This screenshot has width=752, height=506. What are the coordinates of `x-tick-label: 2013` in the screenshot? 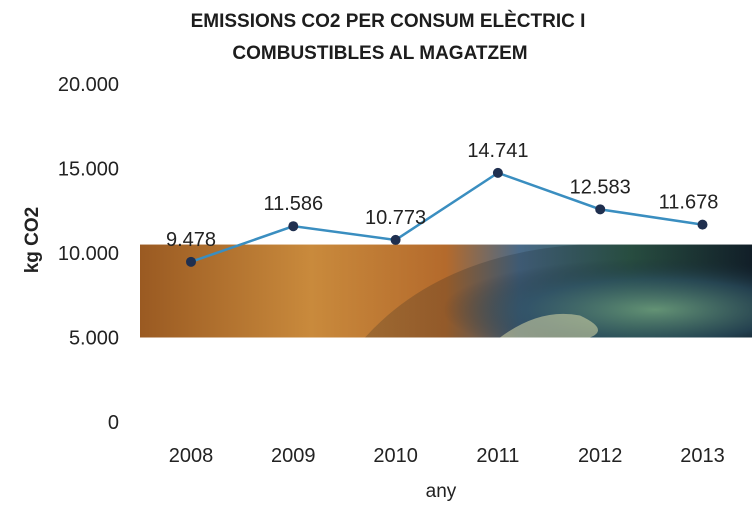 It's located at (702, 456).